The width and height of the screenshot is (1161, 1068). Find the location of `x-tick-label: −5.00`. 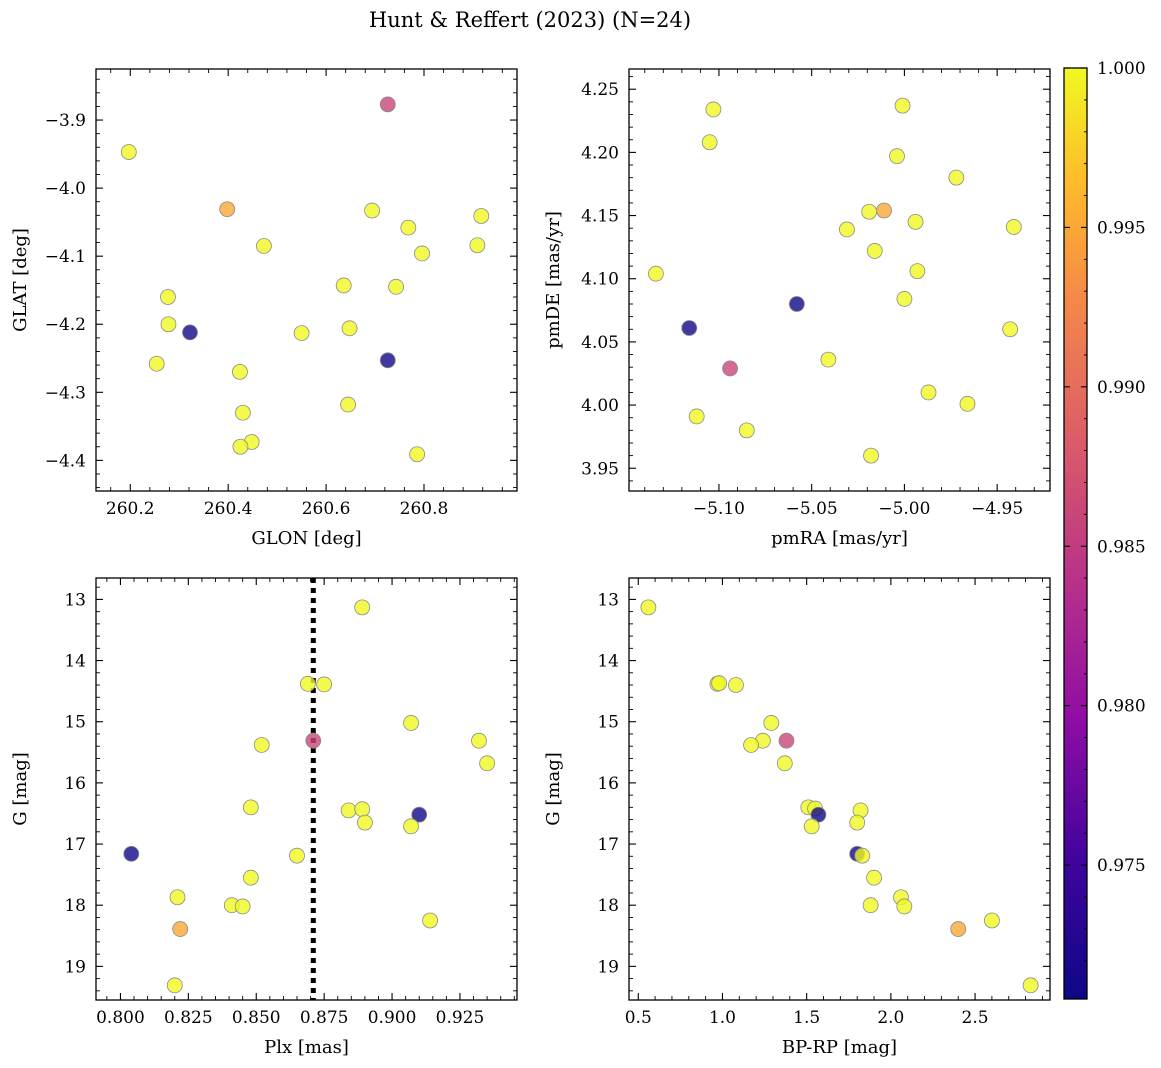

x-tick-label: −5.00 is located at coordinates (904, 509).